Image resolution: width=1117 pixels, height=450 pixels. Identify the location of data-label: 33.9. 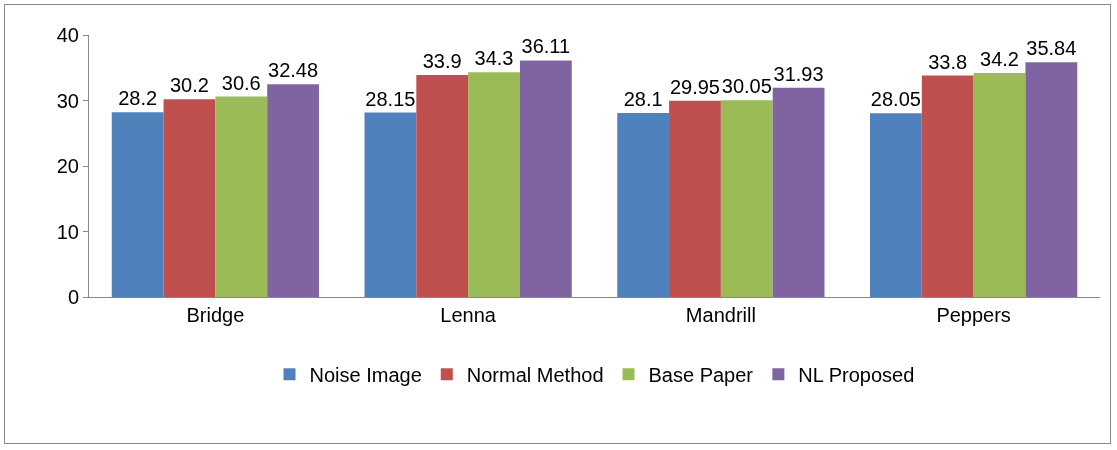
(442, 60).